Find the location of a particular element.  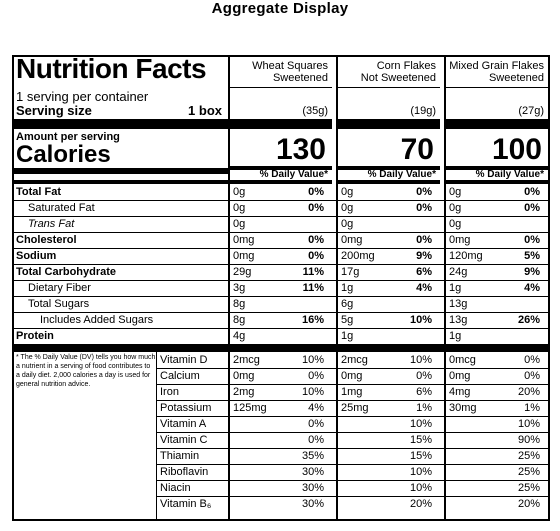

vitamin-label-divider is located at coordinates (156, 435).